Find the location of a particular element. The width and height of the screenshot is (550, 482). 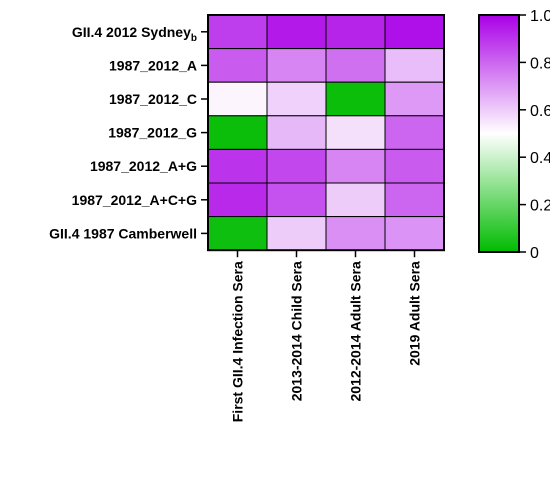

row-label-text: GII.4 1987 Camberwell is located at coordinates (123, 233).